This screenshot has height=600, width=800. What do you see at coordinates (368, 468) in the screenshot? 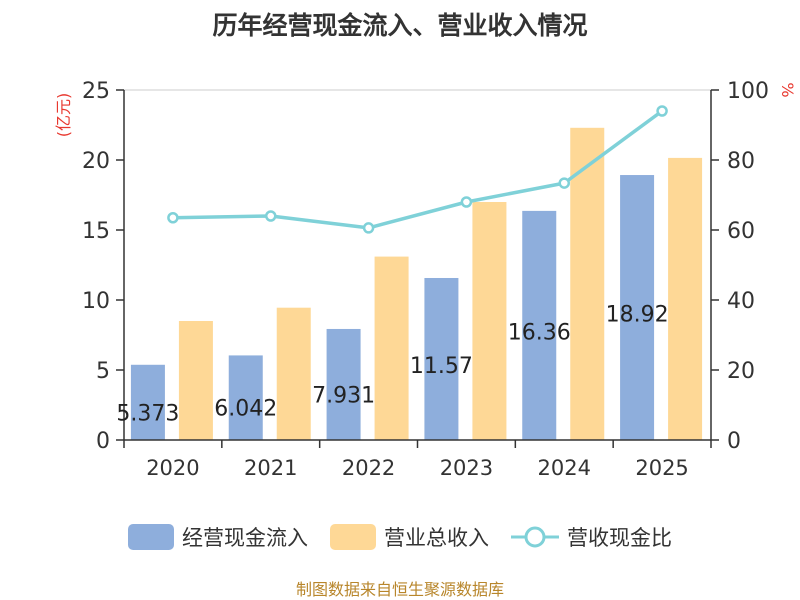
I see `x-tick-label-2022: 2022` at bounding box center [368, 468].